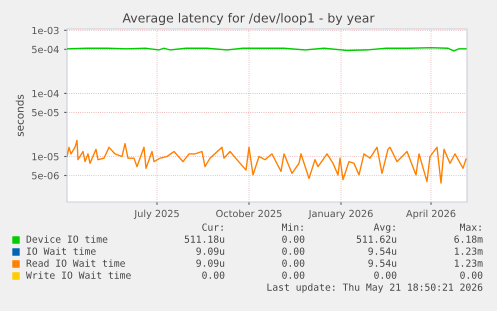  I want to click on y-tick-label: 1e-03, so click(45, 30).